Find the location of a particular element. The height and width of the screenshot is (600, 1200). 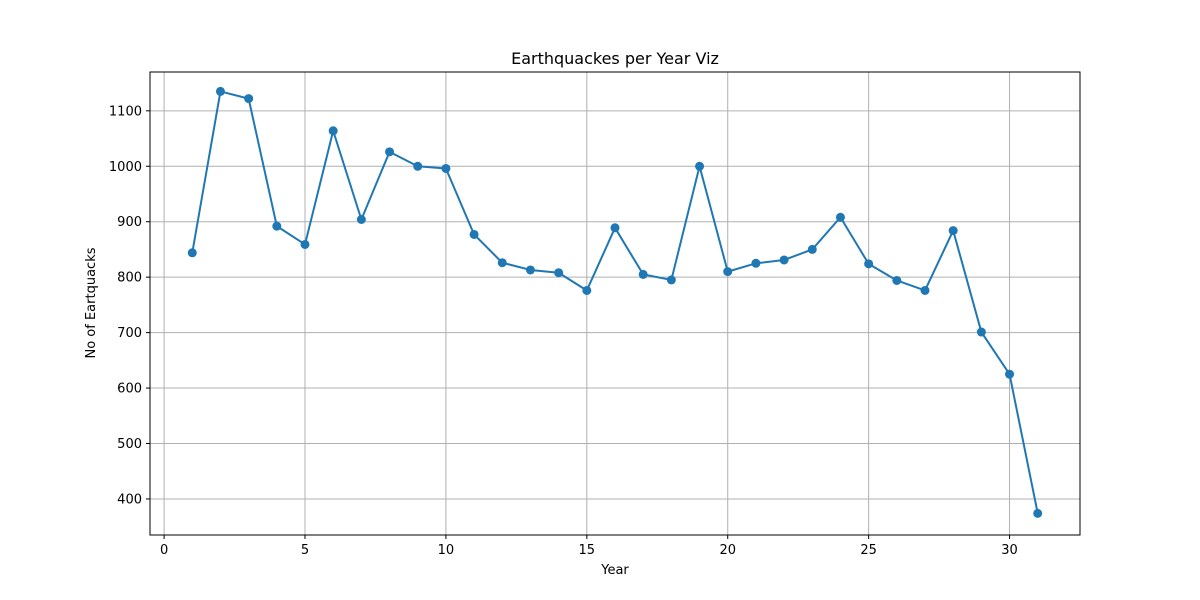

y-tick-label: 600 is located at coordinates (129, 389).